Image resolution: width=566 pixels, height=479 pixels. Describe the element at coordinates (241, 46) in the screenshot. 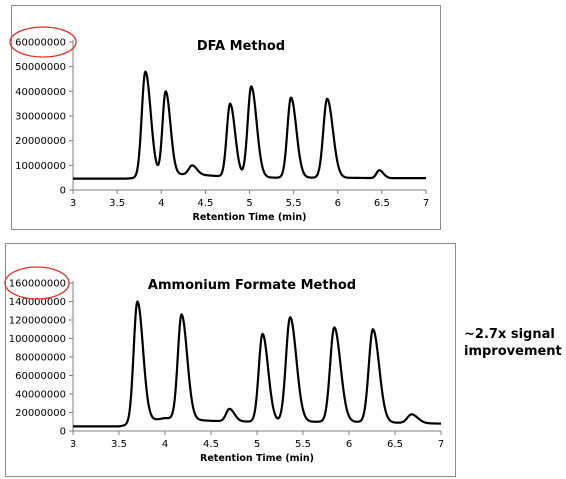

I see `chart-title: DFA Method` at that location.